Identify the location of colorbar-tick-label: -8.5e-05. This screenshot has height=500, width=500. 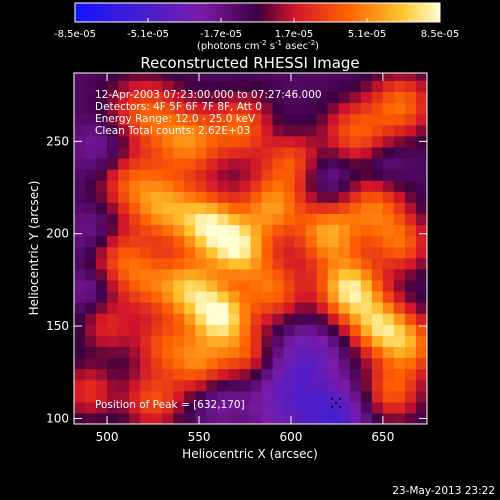
(75, 34).